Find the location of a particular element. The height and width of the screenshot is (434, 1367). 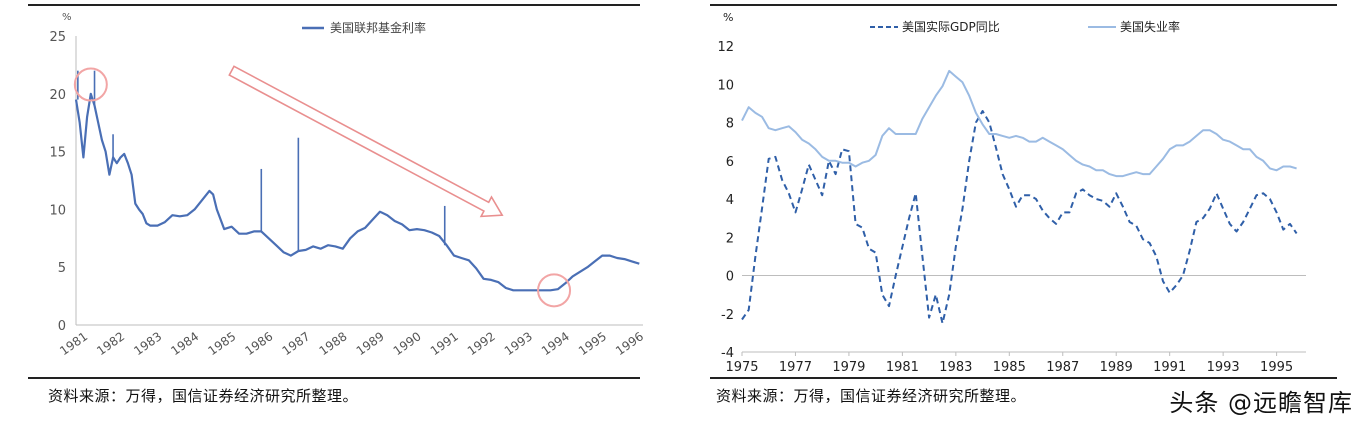

x-tick-label: 1979 is located at coordinates (848, 367).